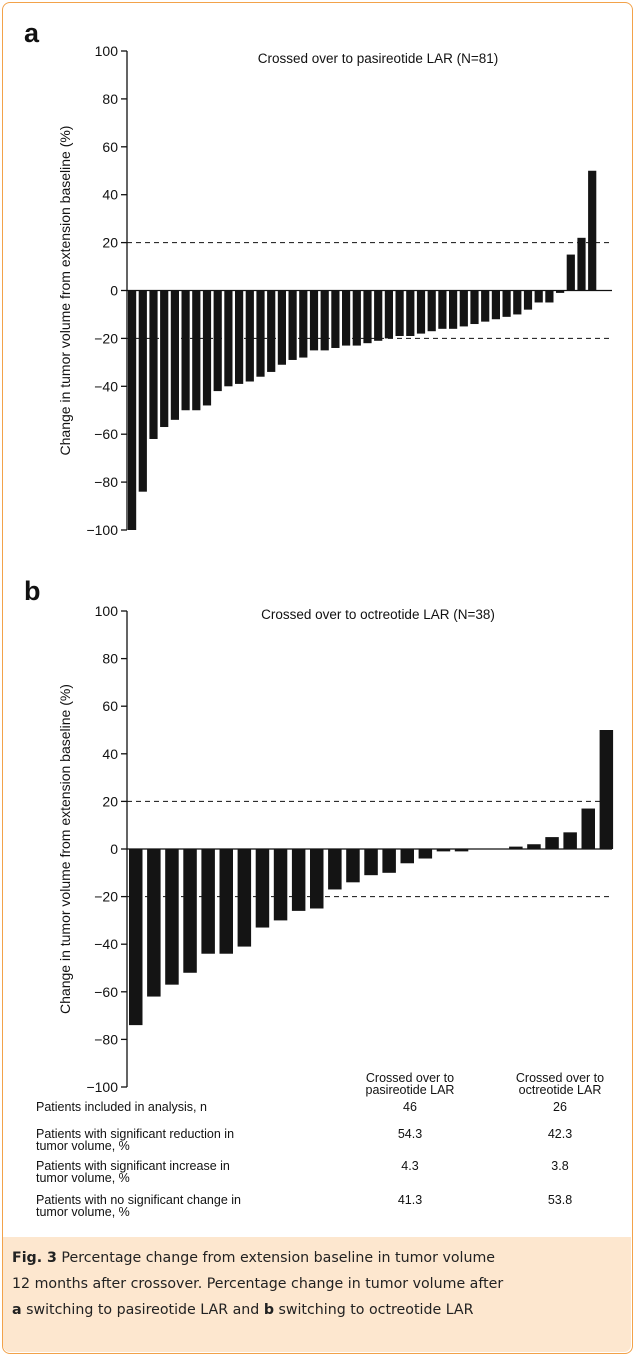 The width and height of the screenshot is (637, 1358). What do you see at coordinates (114, 291) in the screenshot?
I see `y-tick-label-a: 0` at bounding box center [114, 291].